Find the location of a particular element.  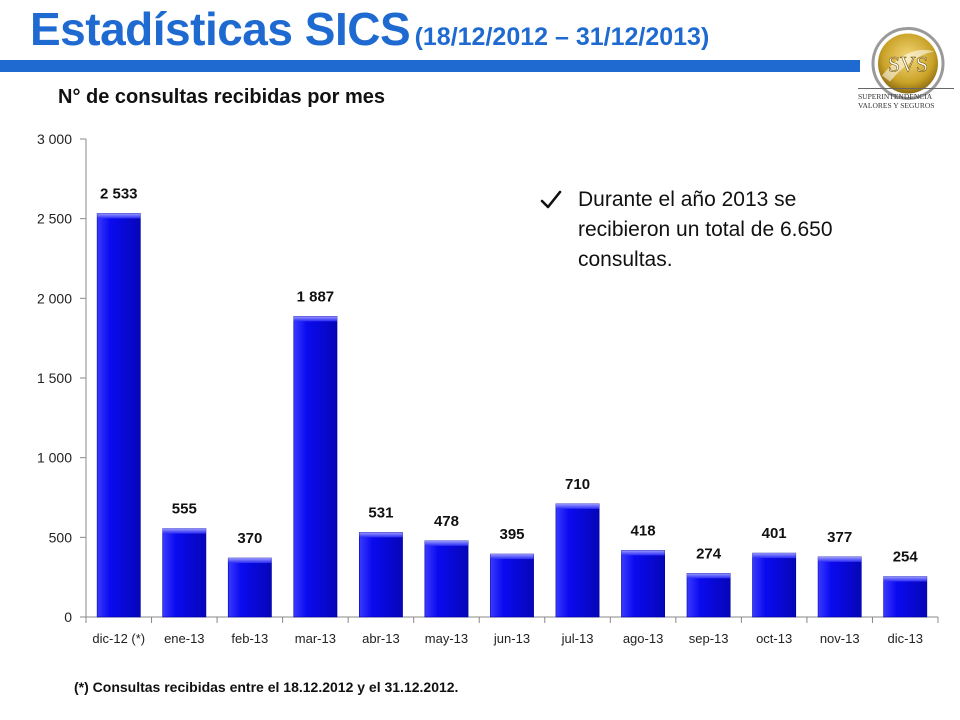

x-tick-label: sep-13 is located at coordinates (709, 638).